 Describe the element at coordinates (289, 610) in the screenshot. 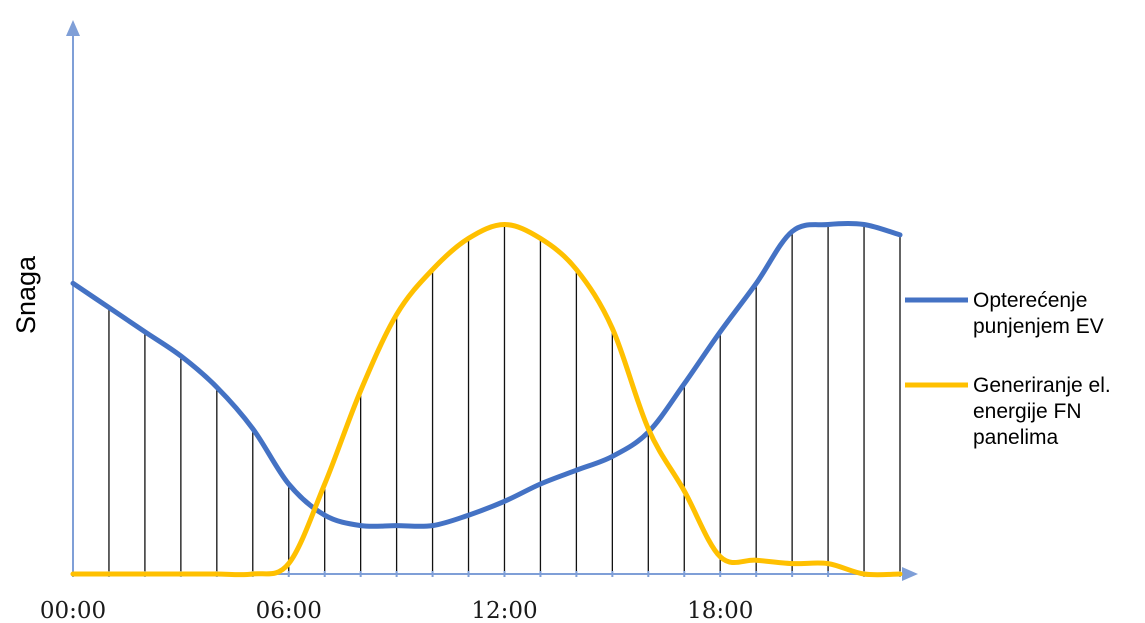

I see `x-tick-label: 06:00` at that location.